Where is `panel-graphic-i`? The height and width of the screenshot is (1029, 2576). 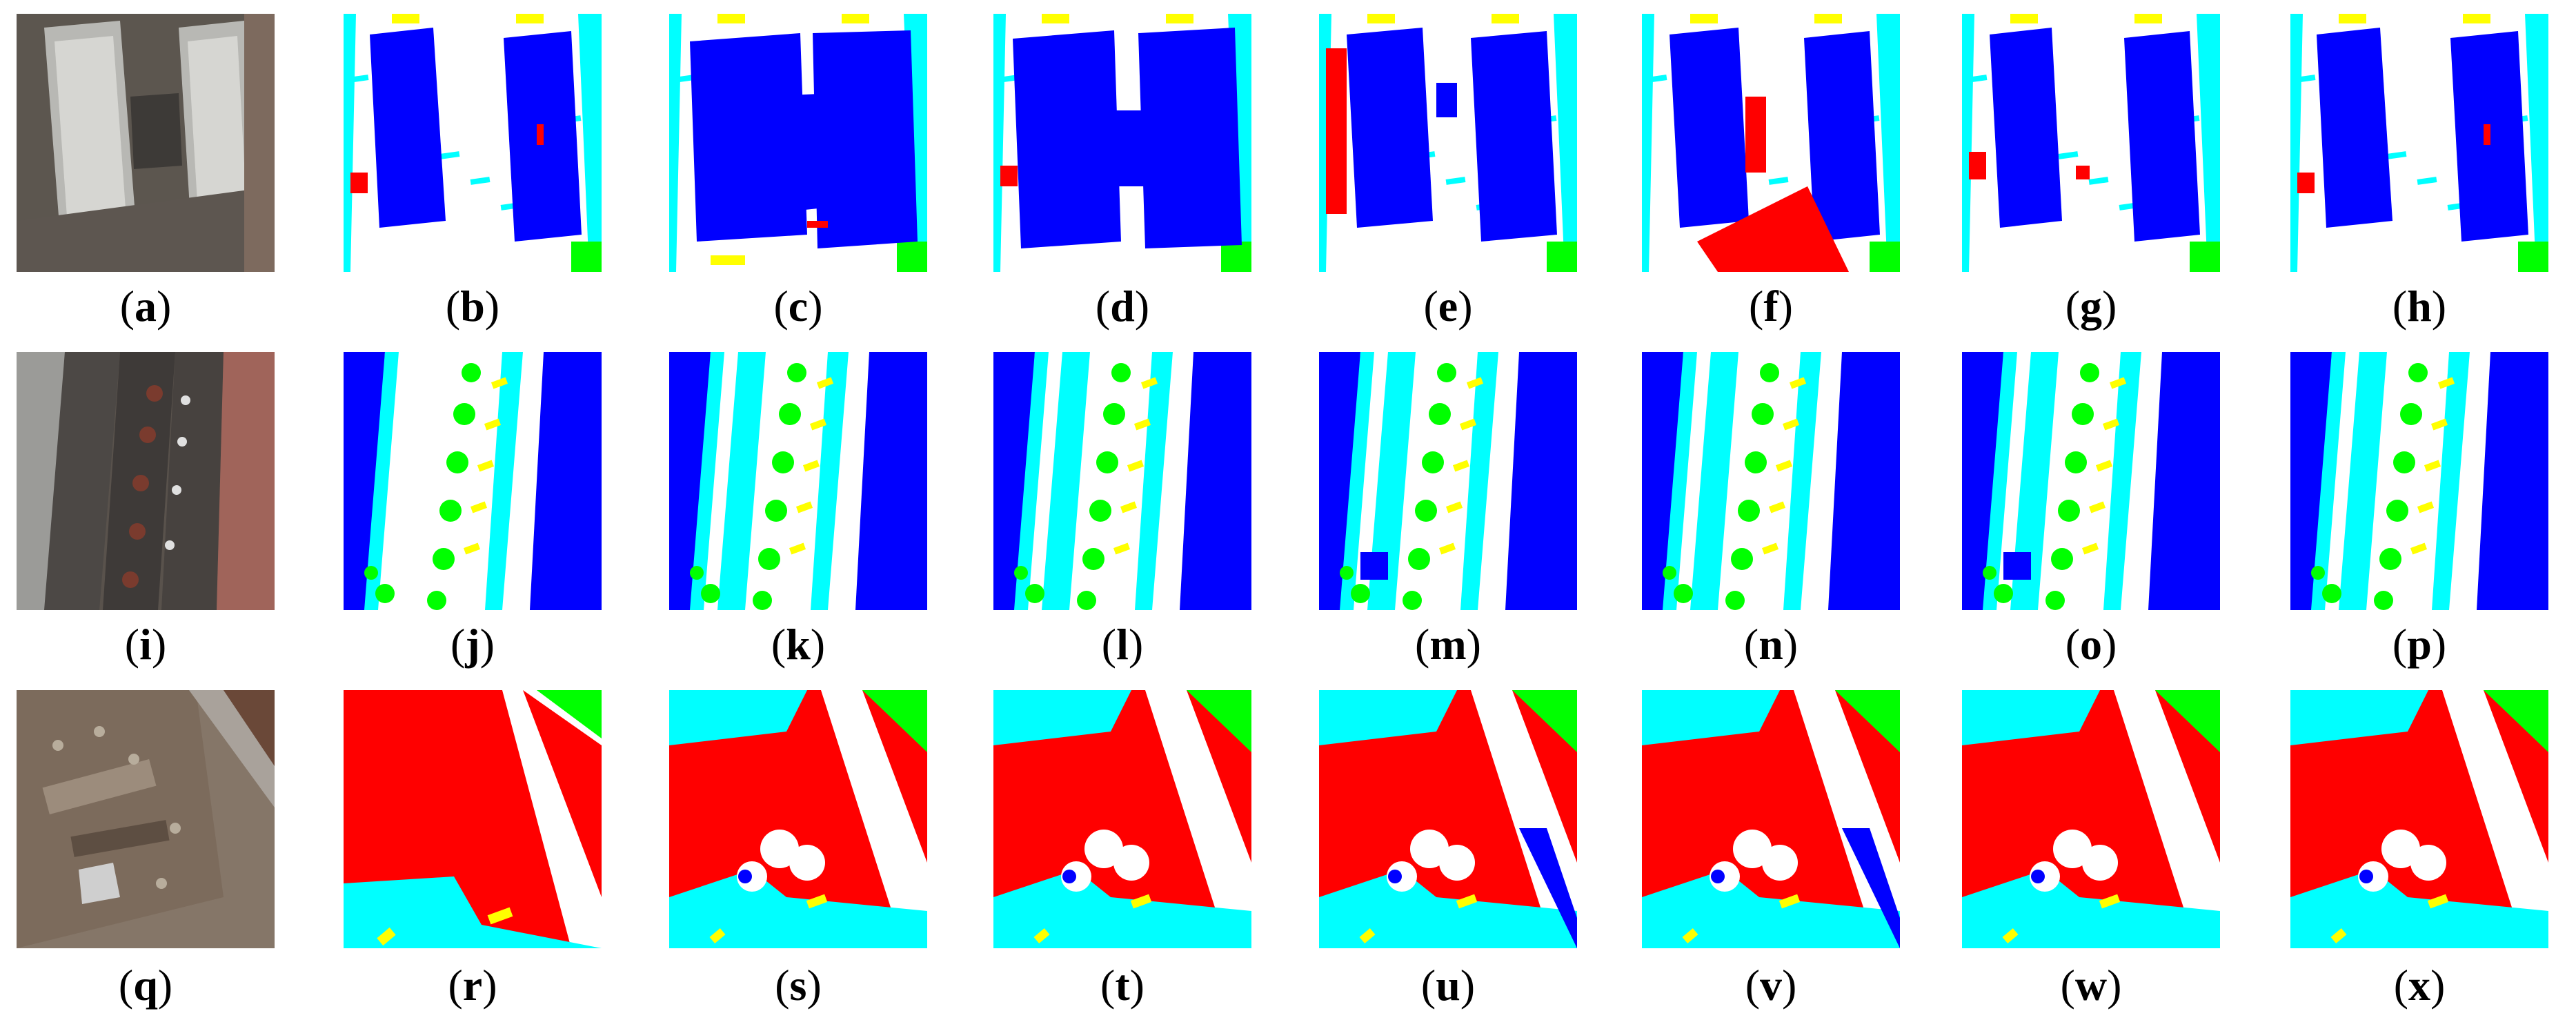 panel-graphic-i is located at coordinates (146, 481).